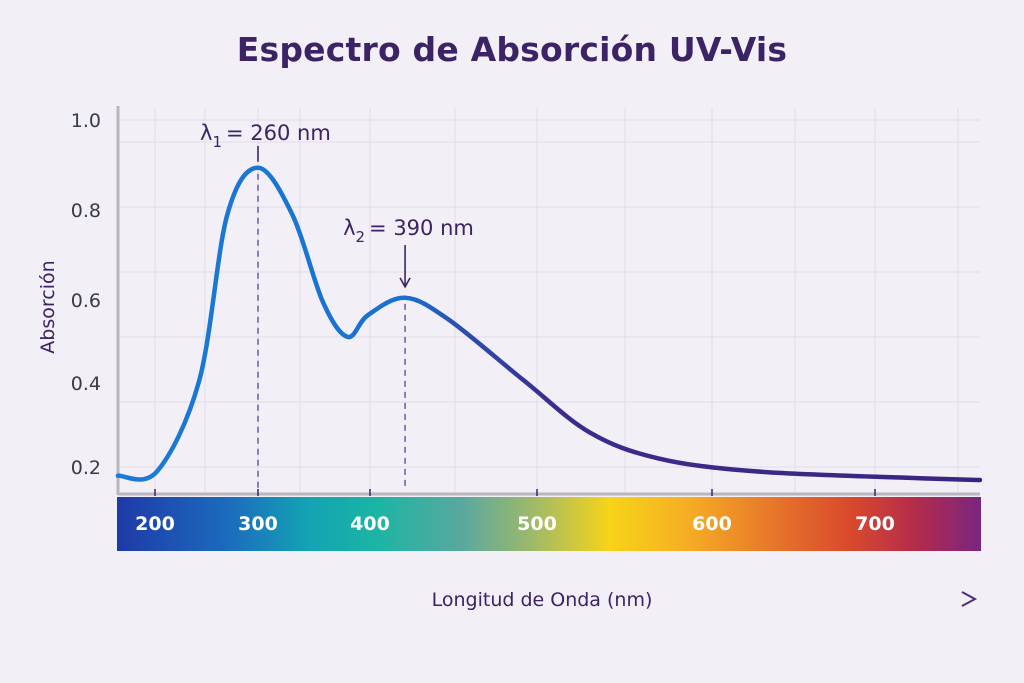  I want to click on peak-label: λ2 = 390 nm, so click(408, 231).